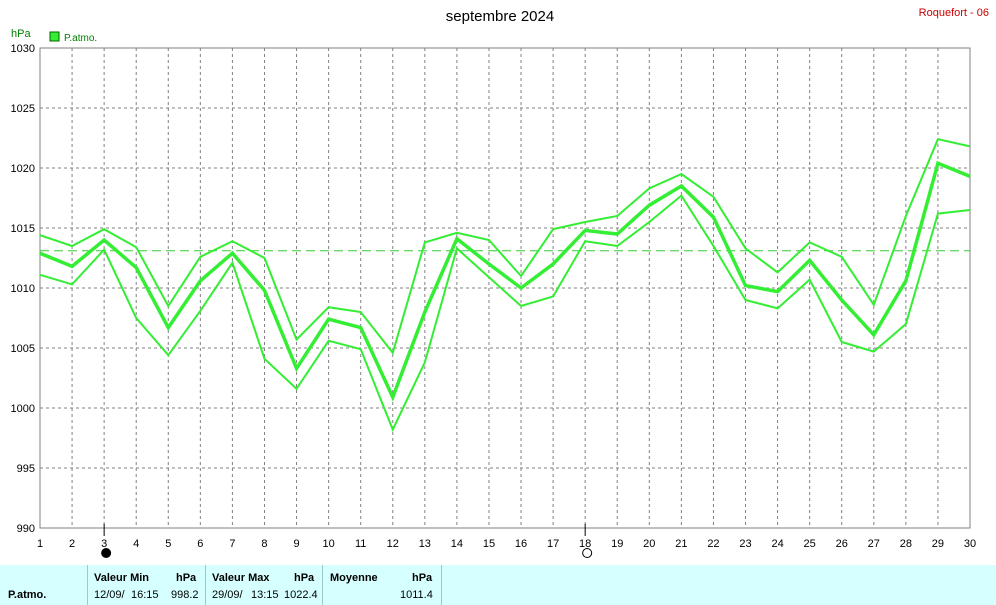 Image resolution: width=996 pixels, height=605 pixels. Describe the element at coordinates (810, 544) in the screenshot. I see `x-tick-label: 25` at that location.